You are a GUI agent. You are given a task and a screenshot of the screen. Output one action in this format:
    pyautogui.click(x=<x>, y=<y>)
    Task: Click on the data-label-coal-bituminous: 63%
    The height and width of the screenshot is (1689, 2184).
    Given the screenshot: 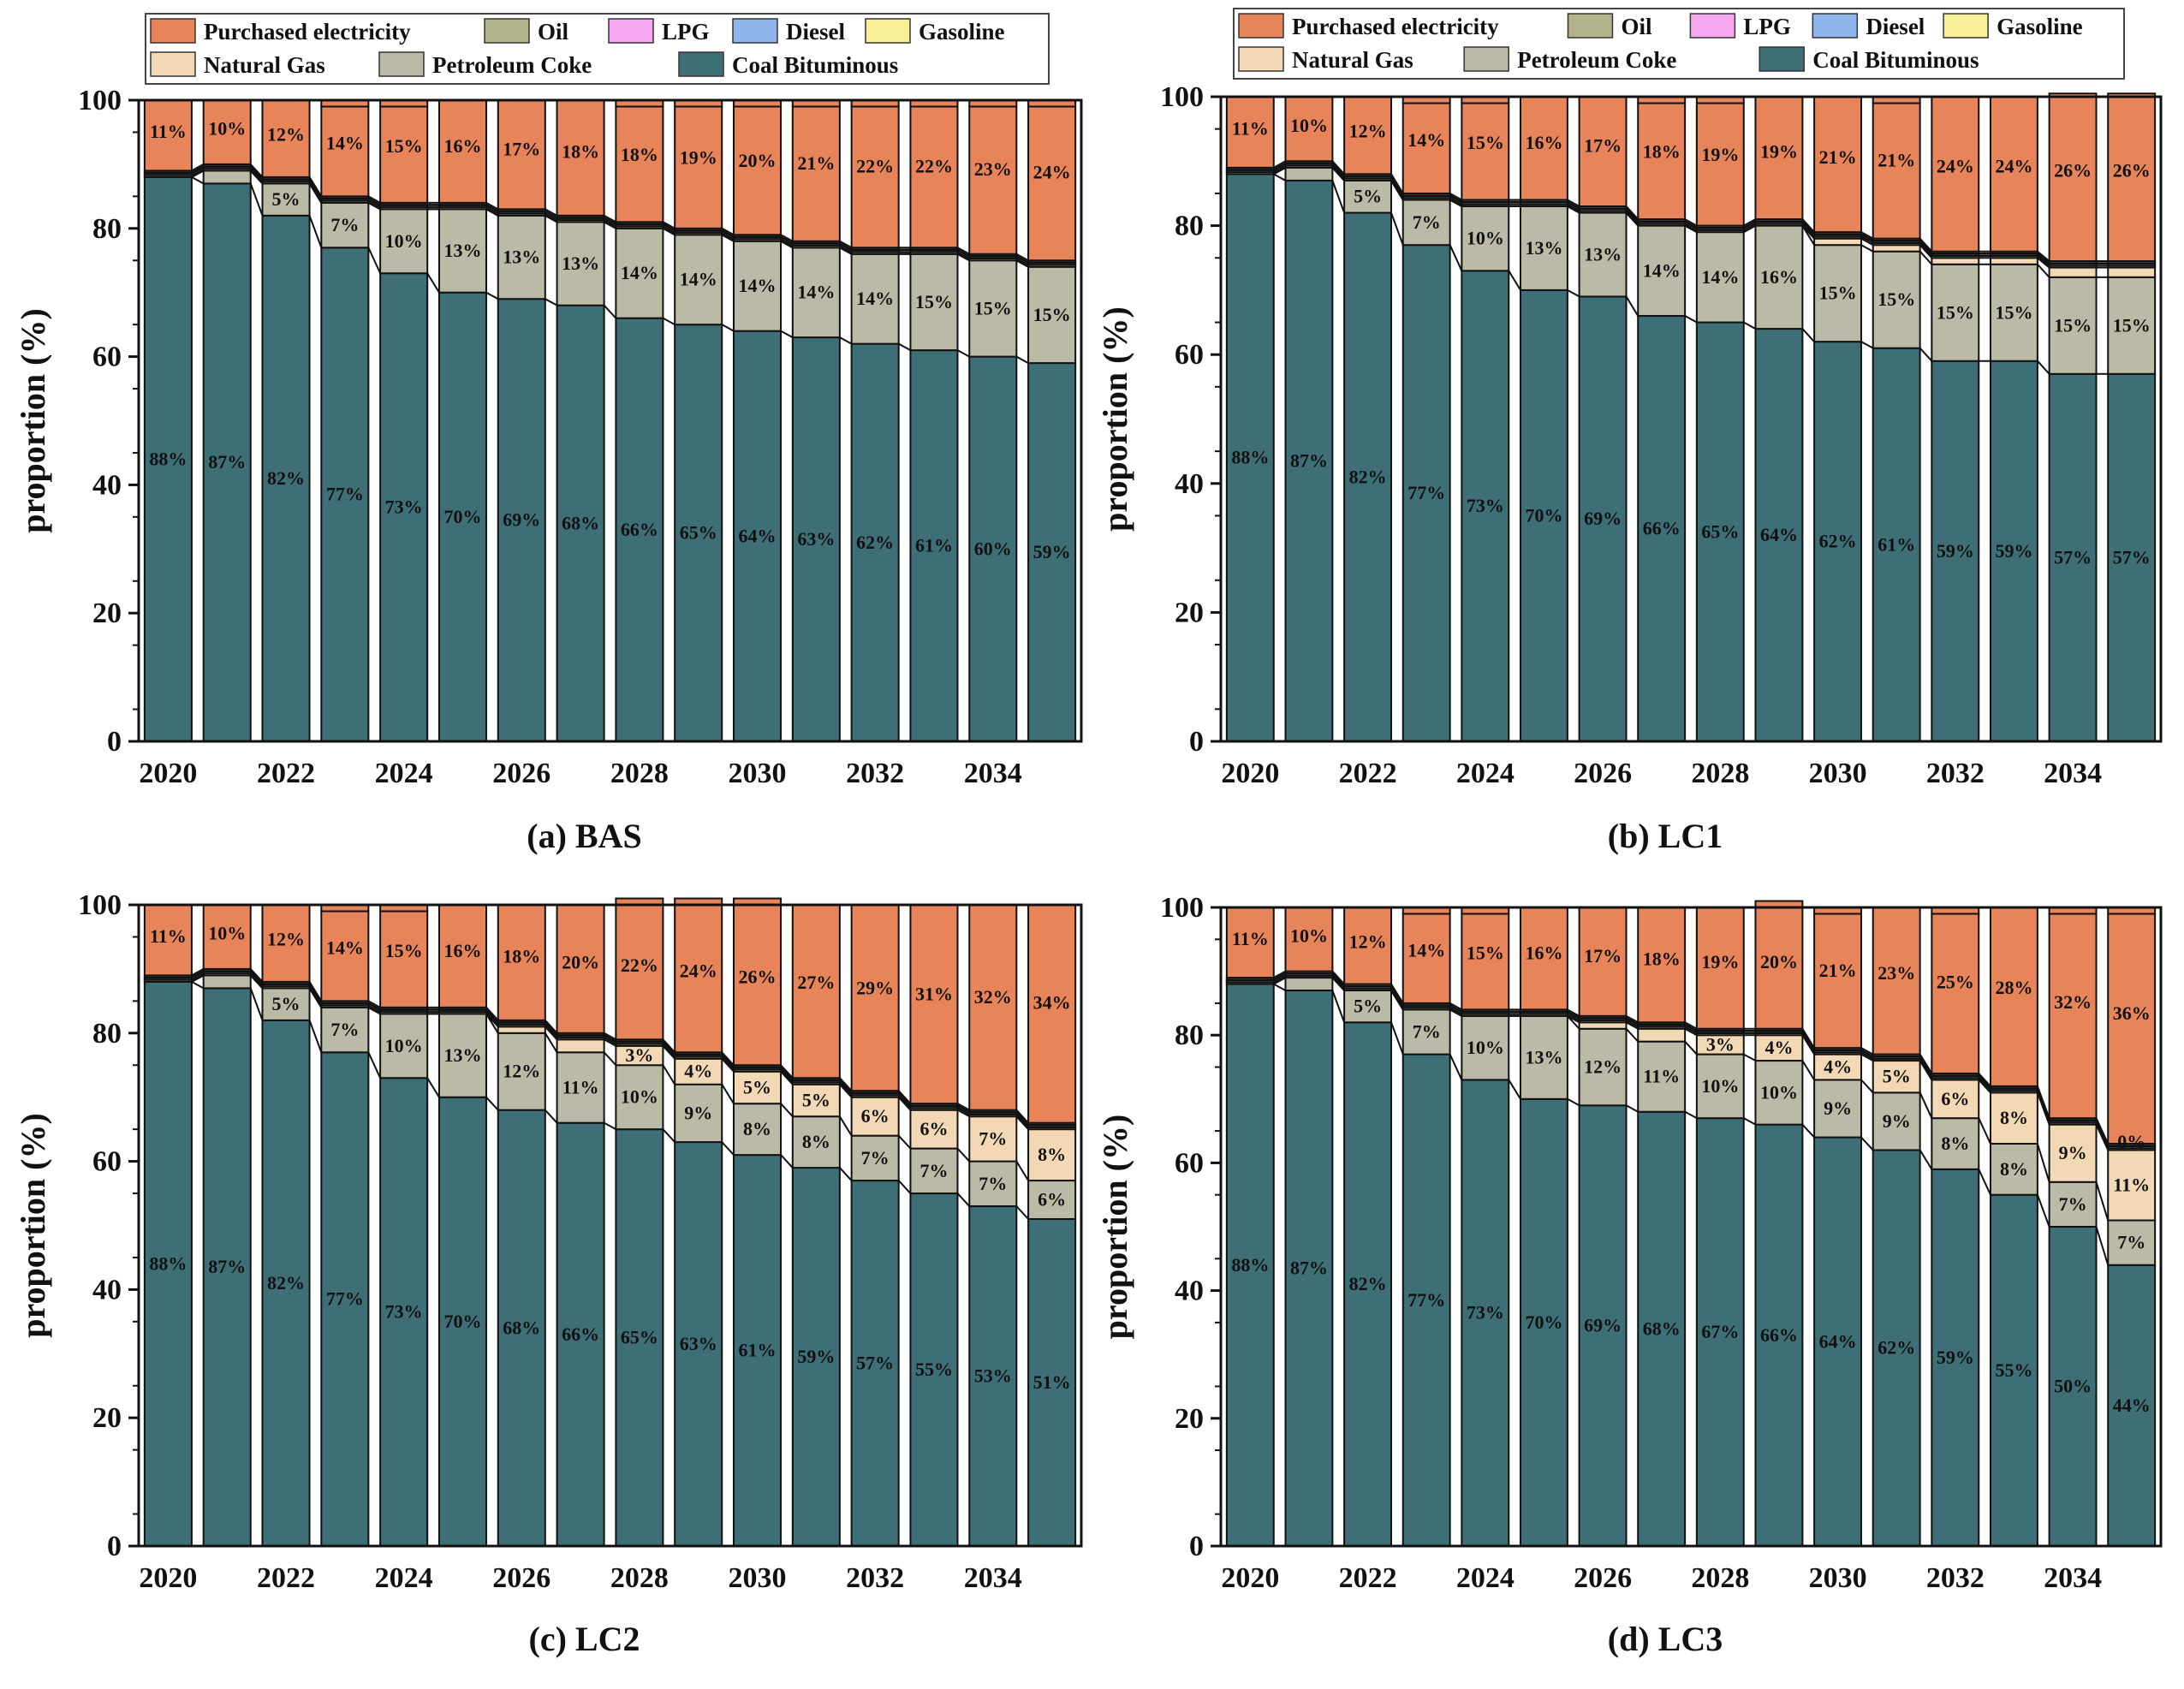 What is the action you would take?
    pyautogui.click(x=816, y=539)
    